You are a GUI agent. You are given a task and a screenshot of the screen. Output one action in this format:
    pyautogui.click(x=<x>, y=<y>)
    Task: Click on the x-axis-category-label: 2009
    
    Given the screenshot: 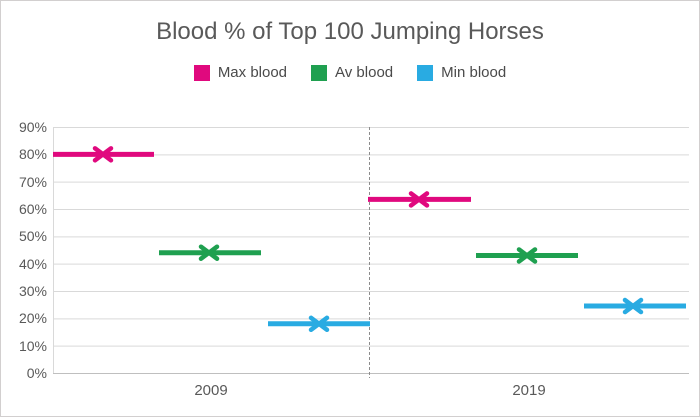 What is the action you would take?
    pyautogui.click(x=211, y=390)
    